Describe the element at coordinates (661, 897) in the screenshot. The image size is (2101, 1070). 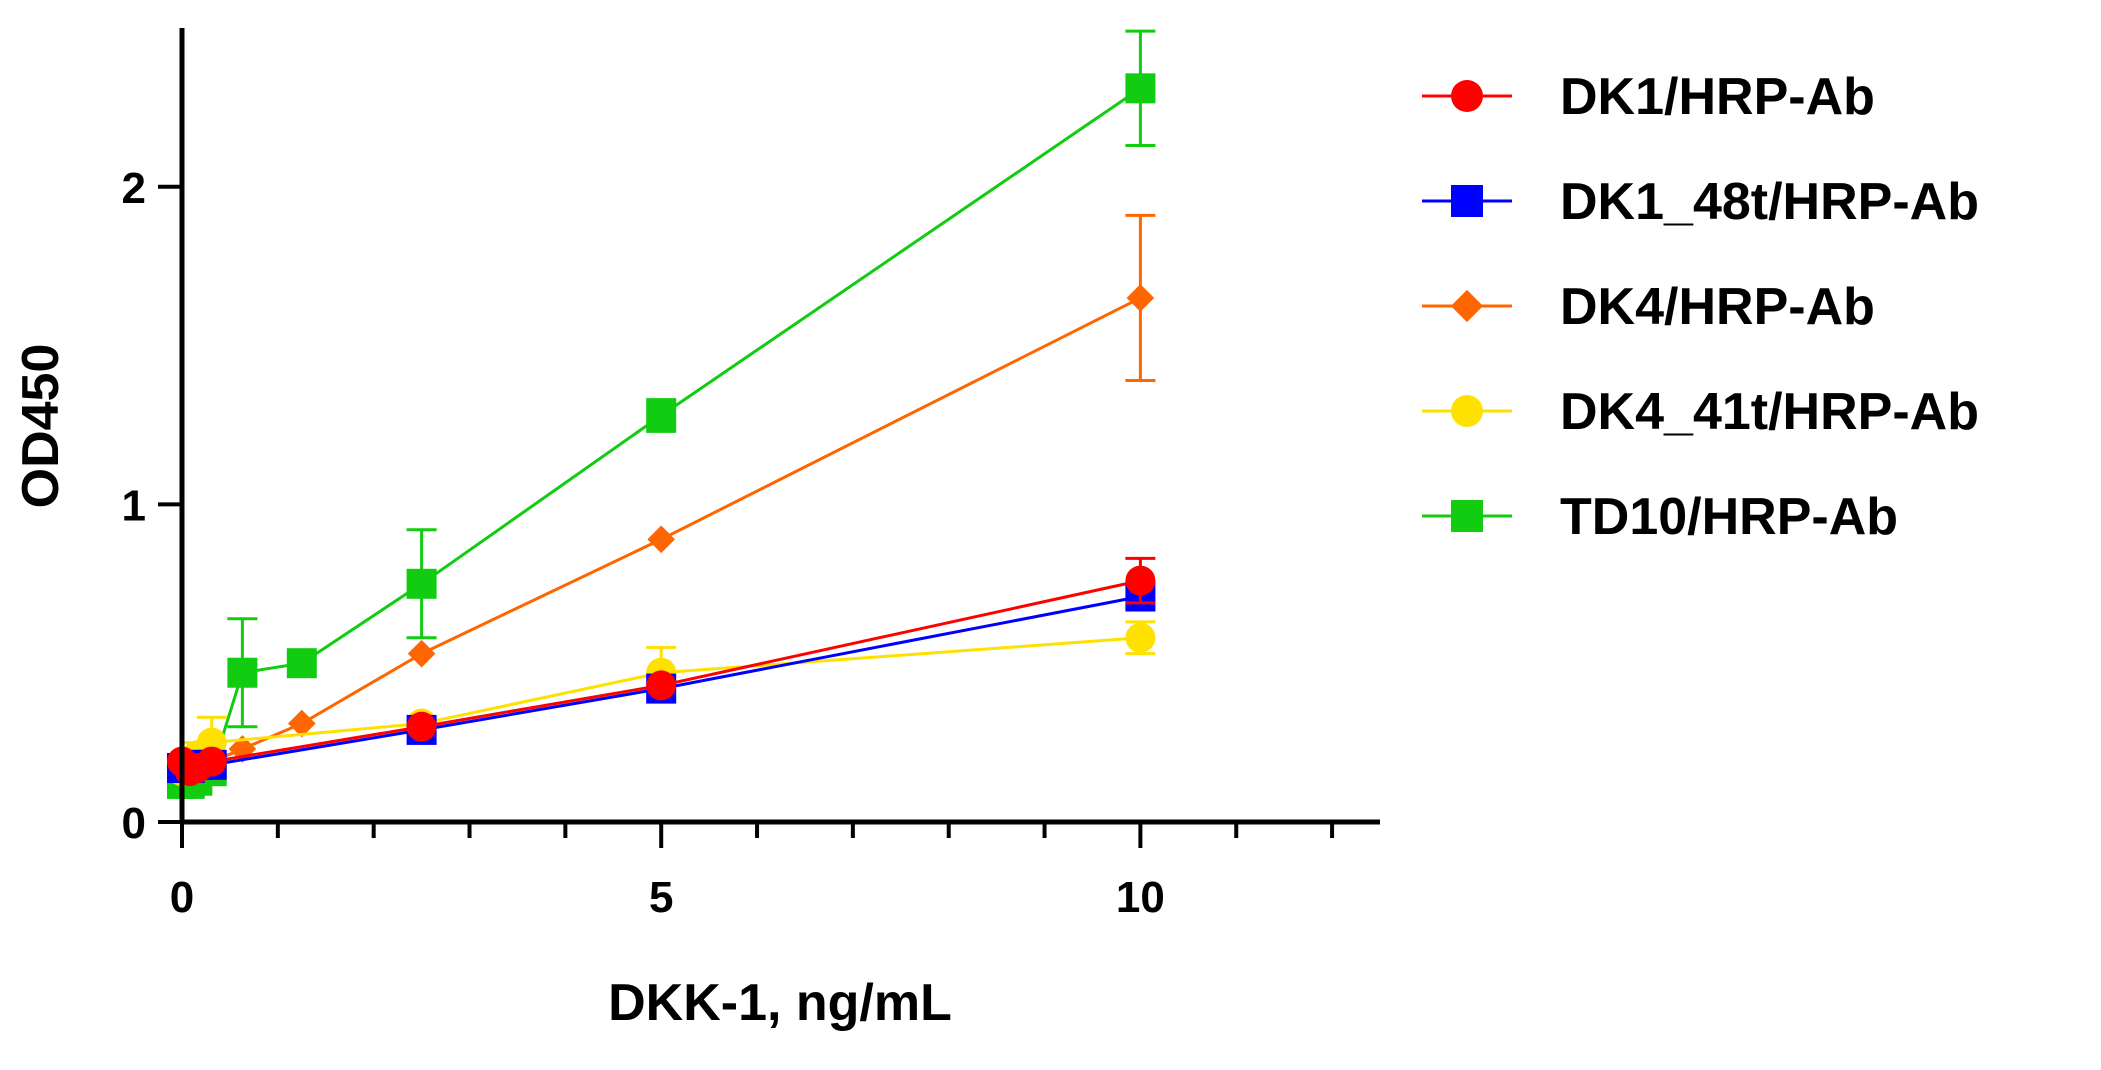
I see `x-tick-label: 5` at that location.